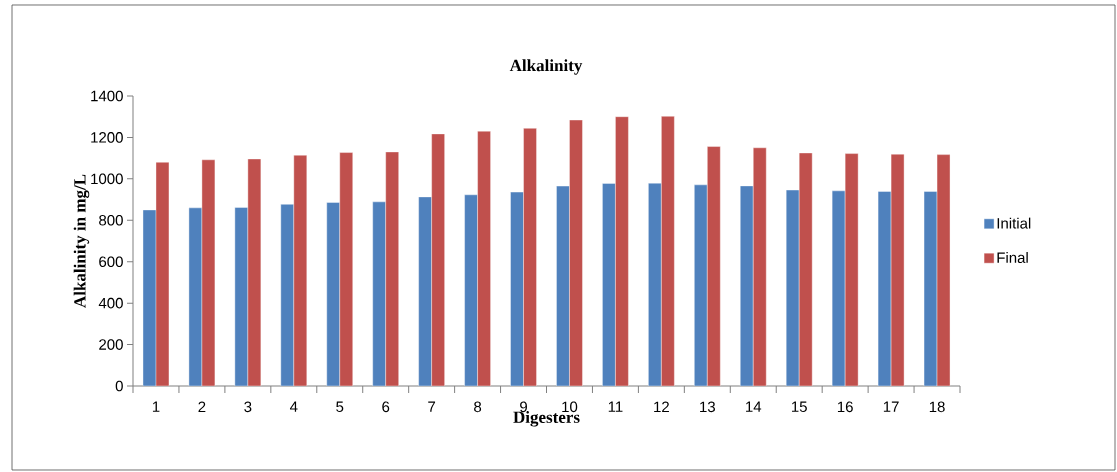  What do you see at coordinates (546, 419) in the screenshot?
I see `x-axis-title: Digesters` at bounding box center [546, 419].